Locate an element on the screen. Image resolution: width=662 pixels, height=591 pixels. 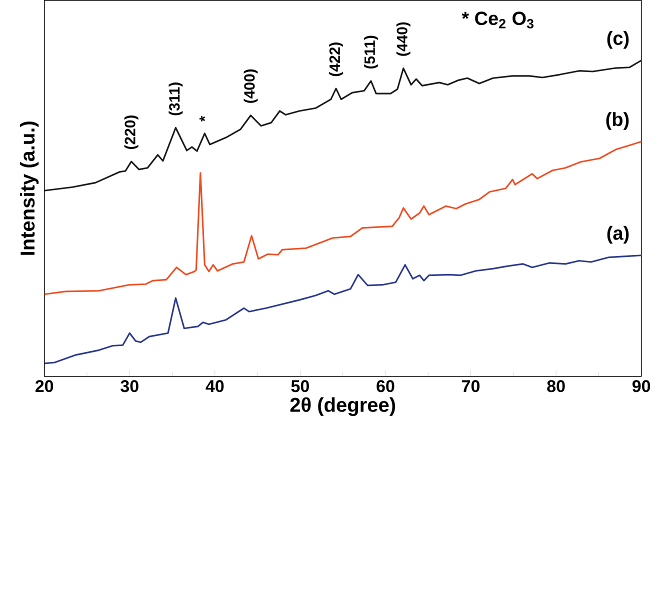
x-tick-label: 30 is located at coordinates (129, 386).